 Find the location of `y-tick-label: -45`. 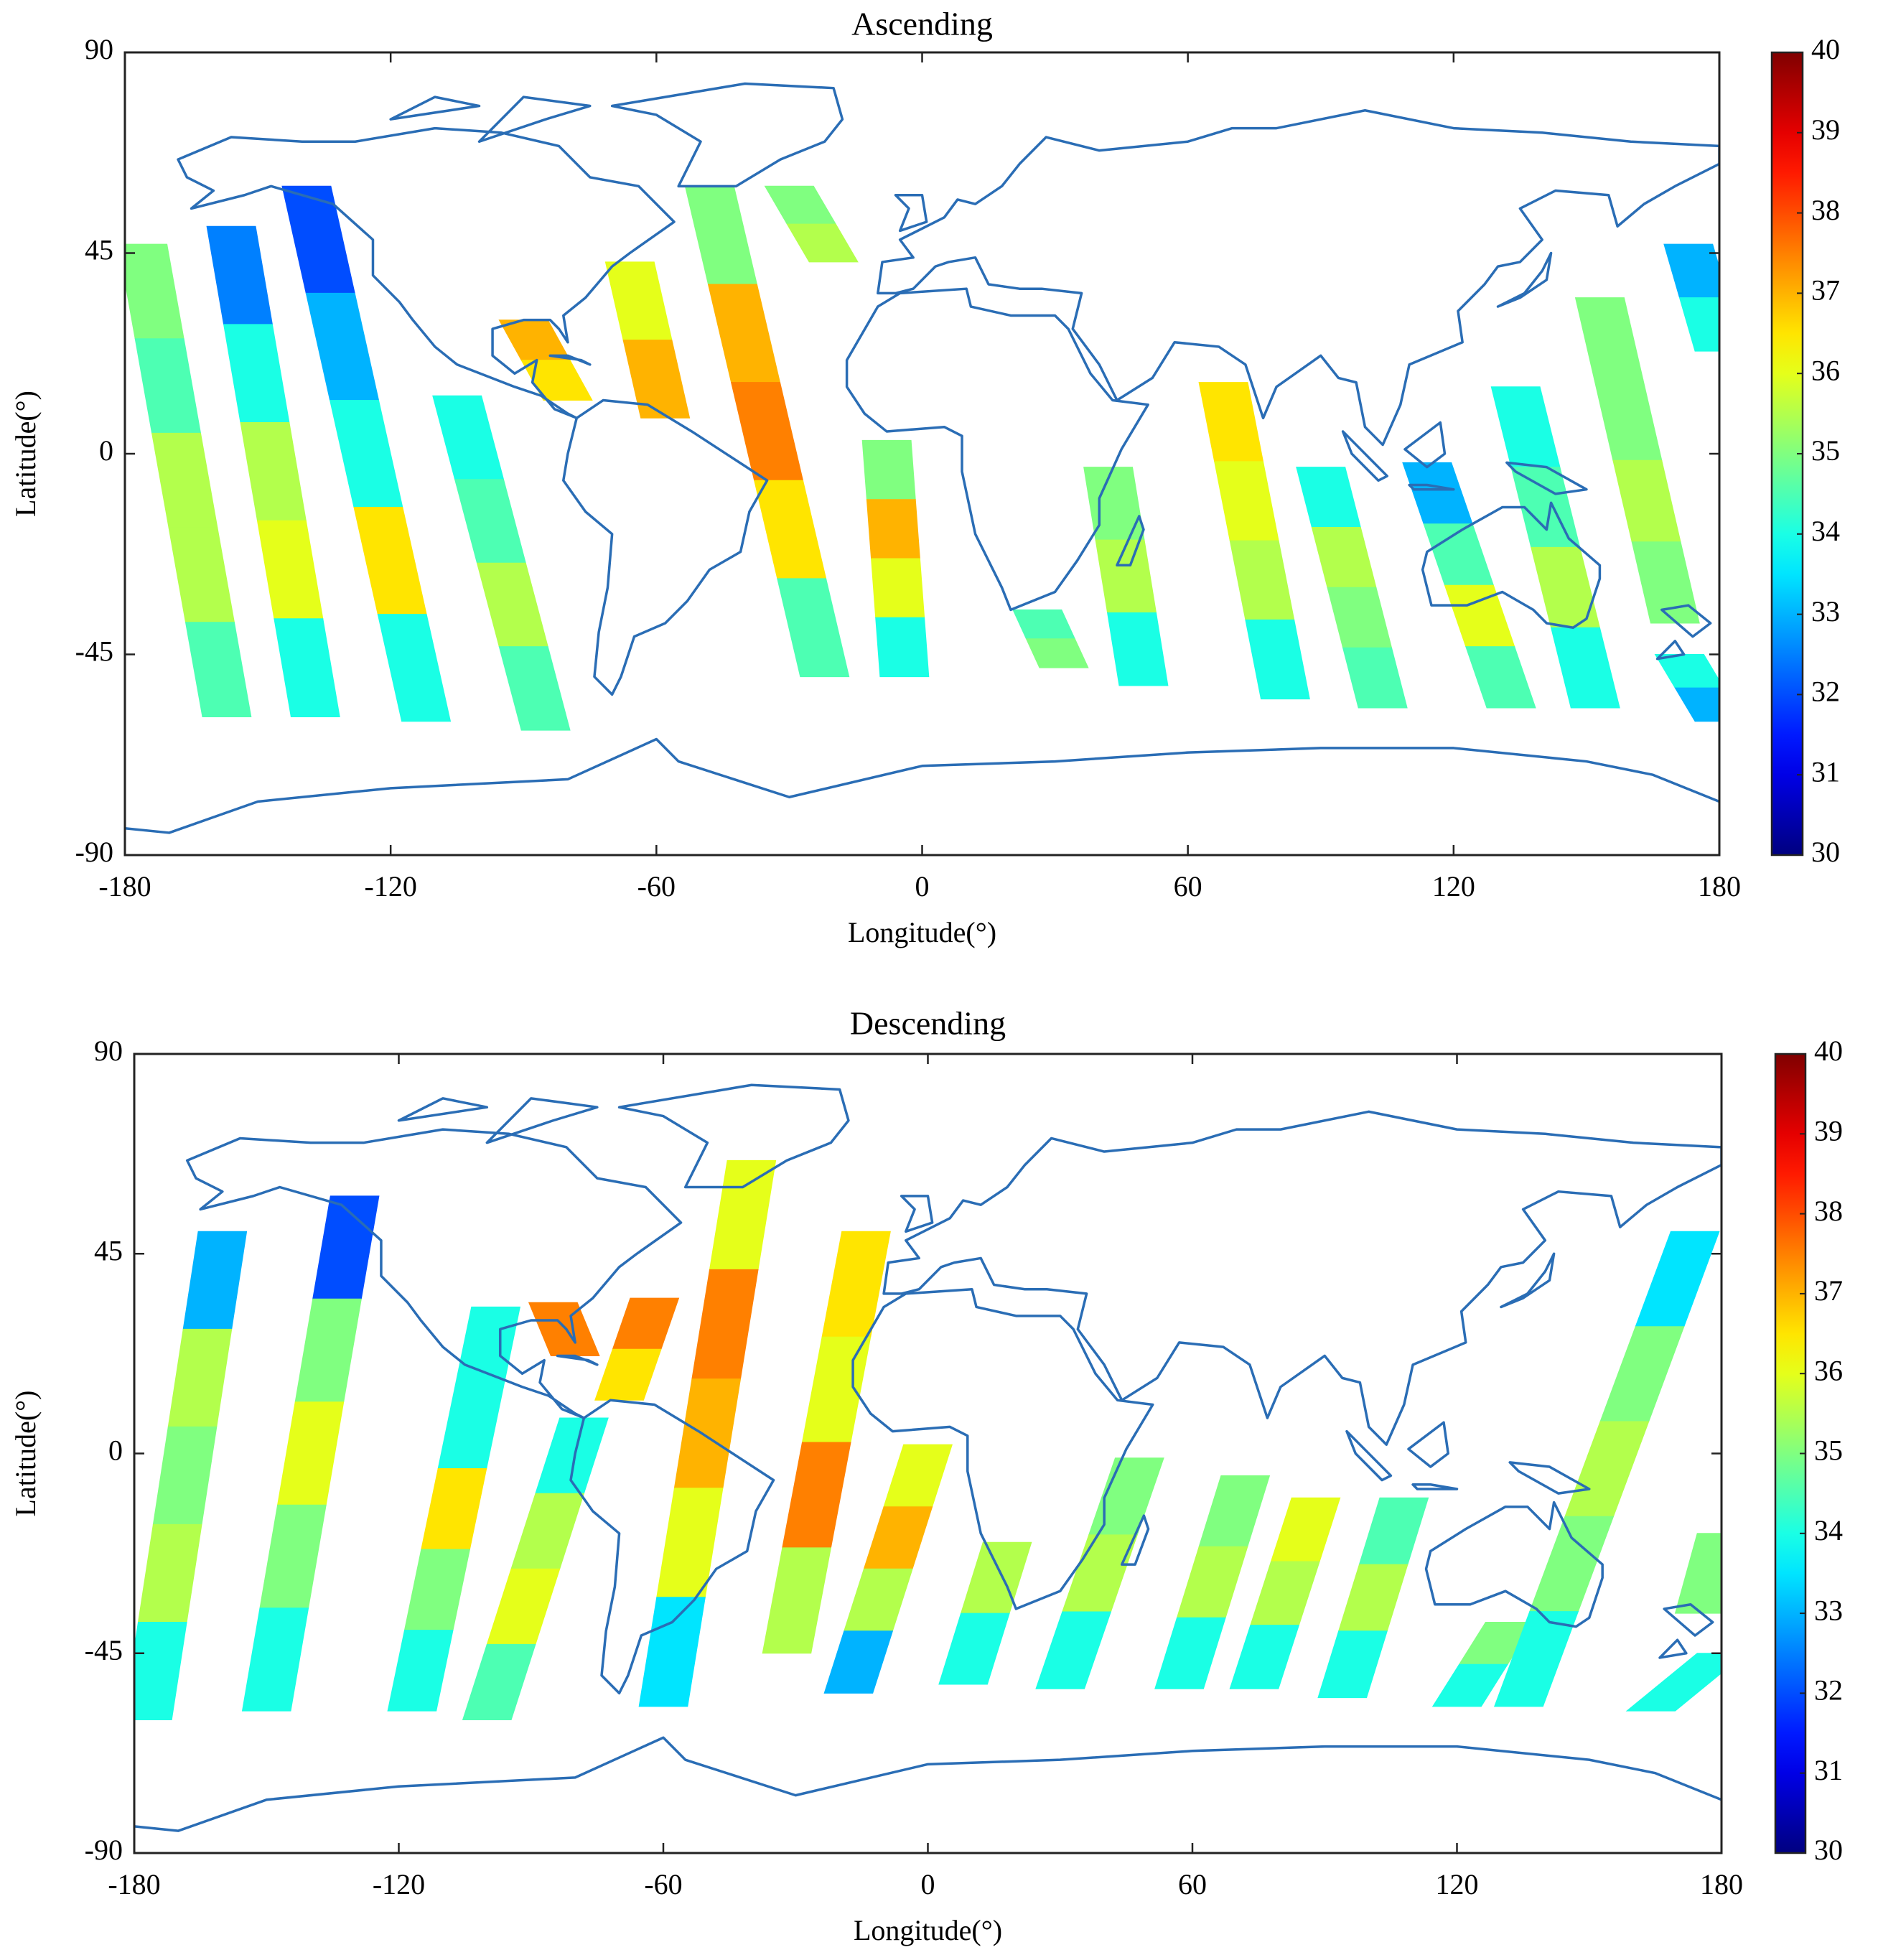

y-tick-label: -45 is located at coordinates (104, 1650).